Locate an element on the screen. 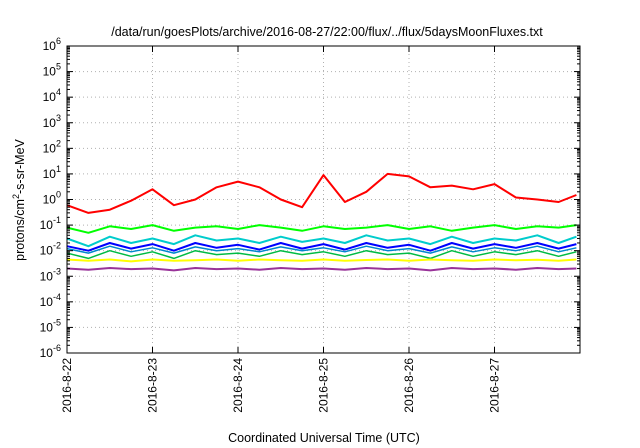  y-tick-label: 10⁰ is located at coordinates (52, 198).